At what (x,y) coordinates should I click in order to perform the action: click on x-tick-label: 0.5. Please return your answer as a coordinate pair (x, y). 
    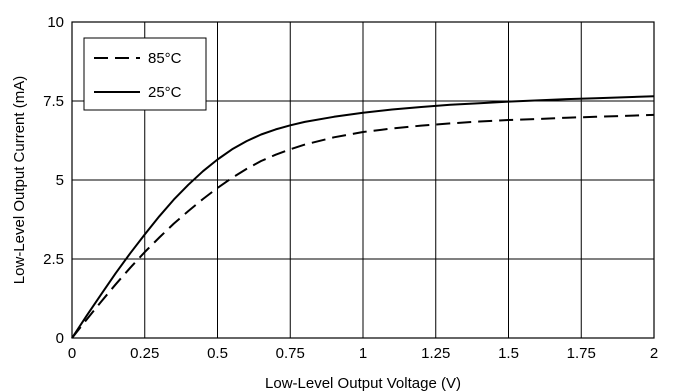
    Looking at the image, I should click on (217, 353).